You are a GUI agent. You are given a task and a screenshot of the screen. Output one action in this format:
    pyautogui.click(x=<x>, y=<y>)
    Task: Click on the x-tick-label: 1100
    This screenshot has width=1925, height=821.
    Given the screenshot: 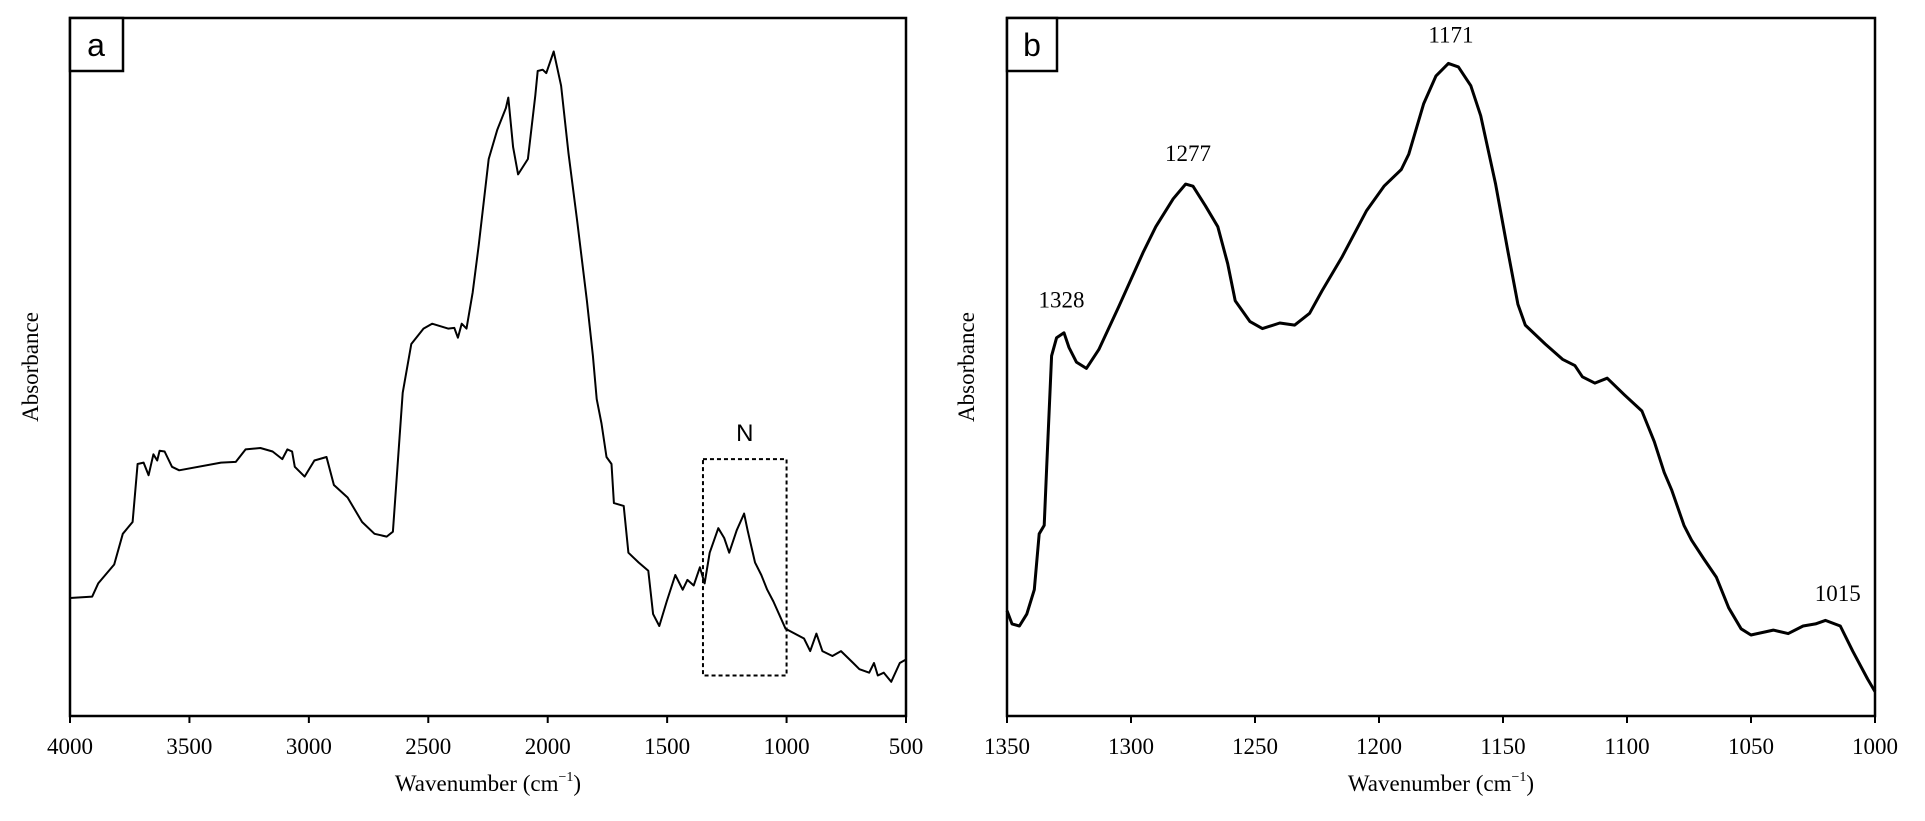 What is the action you would take?
    pyautogui.click(x=1626, y=746)
    